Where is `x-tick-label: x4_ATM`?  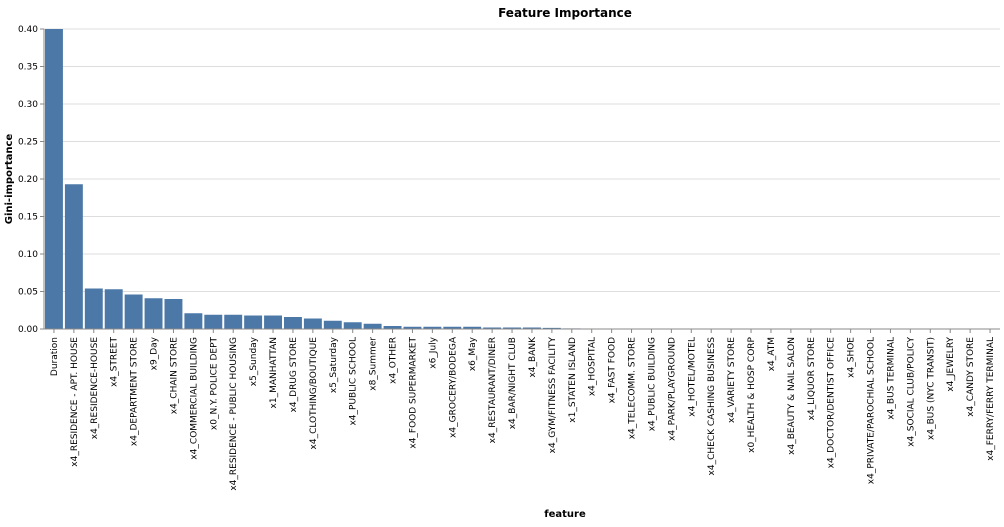
x-tick-label: x4_ATM is located at coordinates (772, 354).